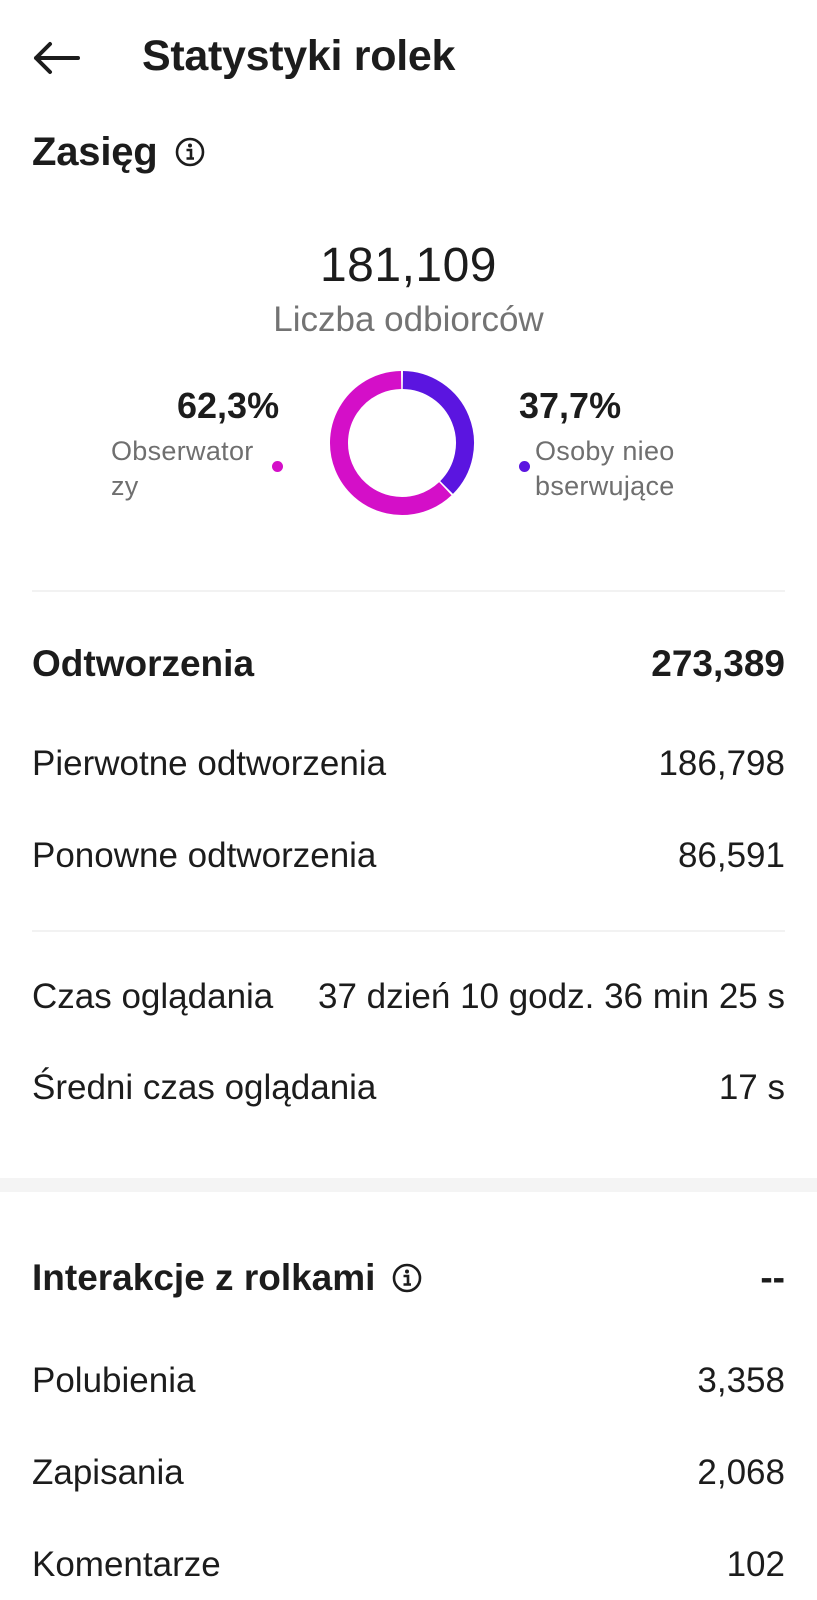 The width and height of the screenshot is (817, 1600). What do you see at coordinates (126, 1564) in the screenshot?
I see `stat-label: Komentarze` at bounding box center [126, 1564].